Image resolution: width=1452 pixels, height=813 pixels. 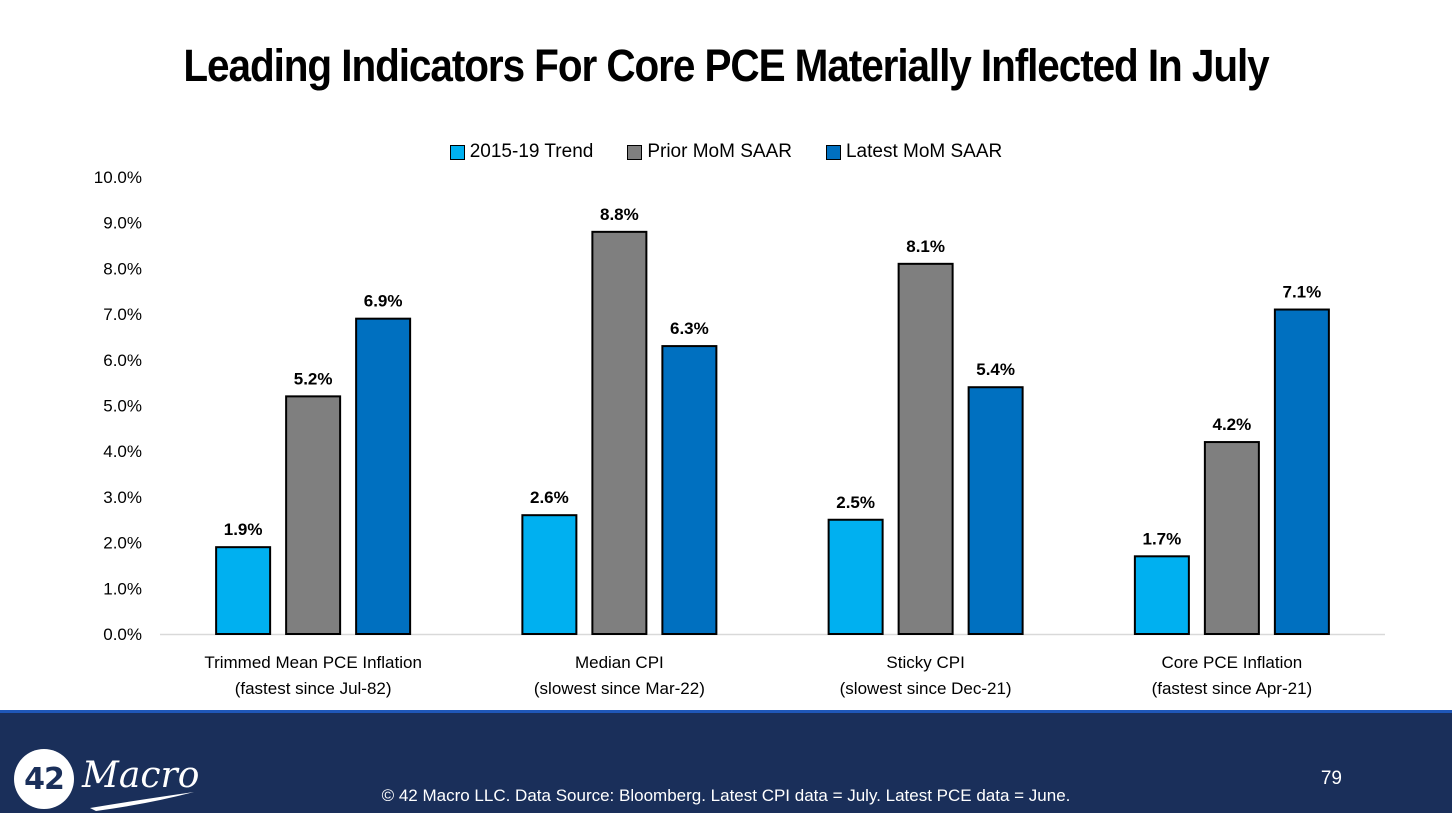 I want to click on x-category-label: Trimmed Mean PCE Inflation, so click(x=313, y=662).